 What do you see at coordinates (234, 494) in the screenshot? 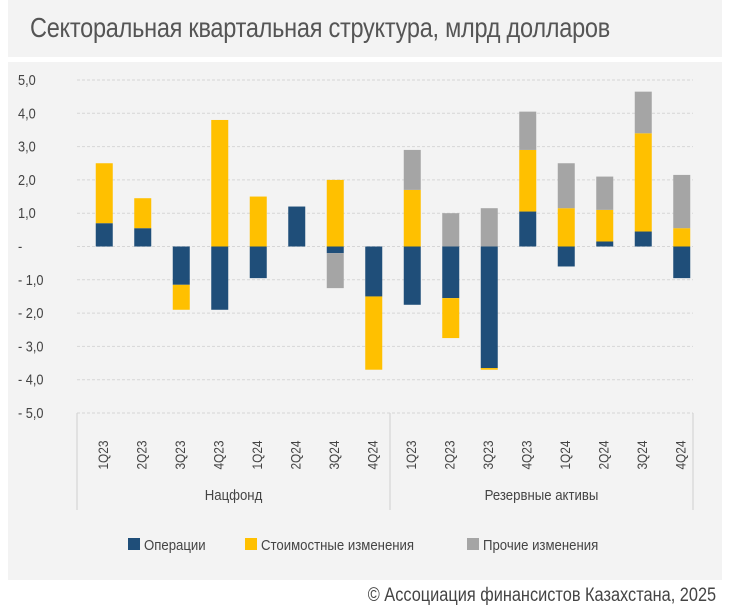
I see `group-label: Нацфонд` at bounding box center [234, 494].